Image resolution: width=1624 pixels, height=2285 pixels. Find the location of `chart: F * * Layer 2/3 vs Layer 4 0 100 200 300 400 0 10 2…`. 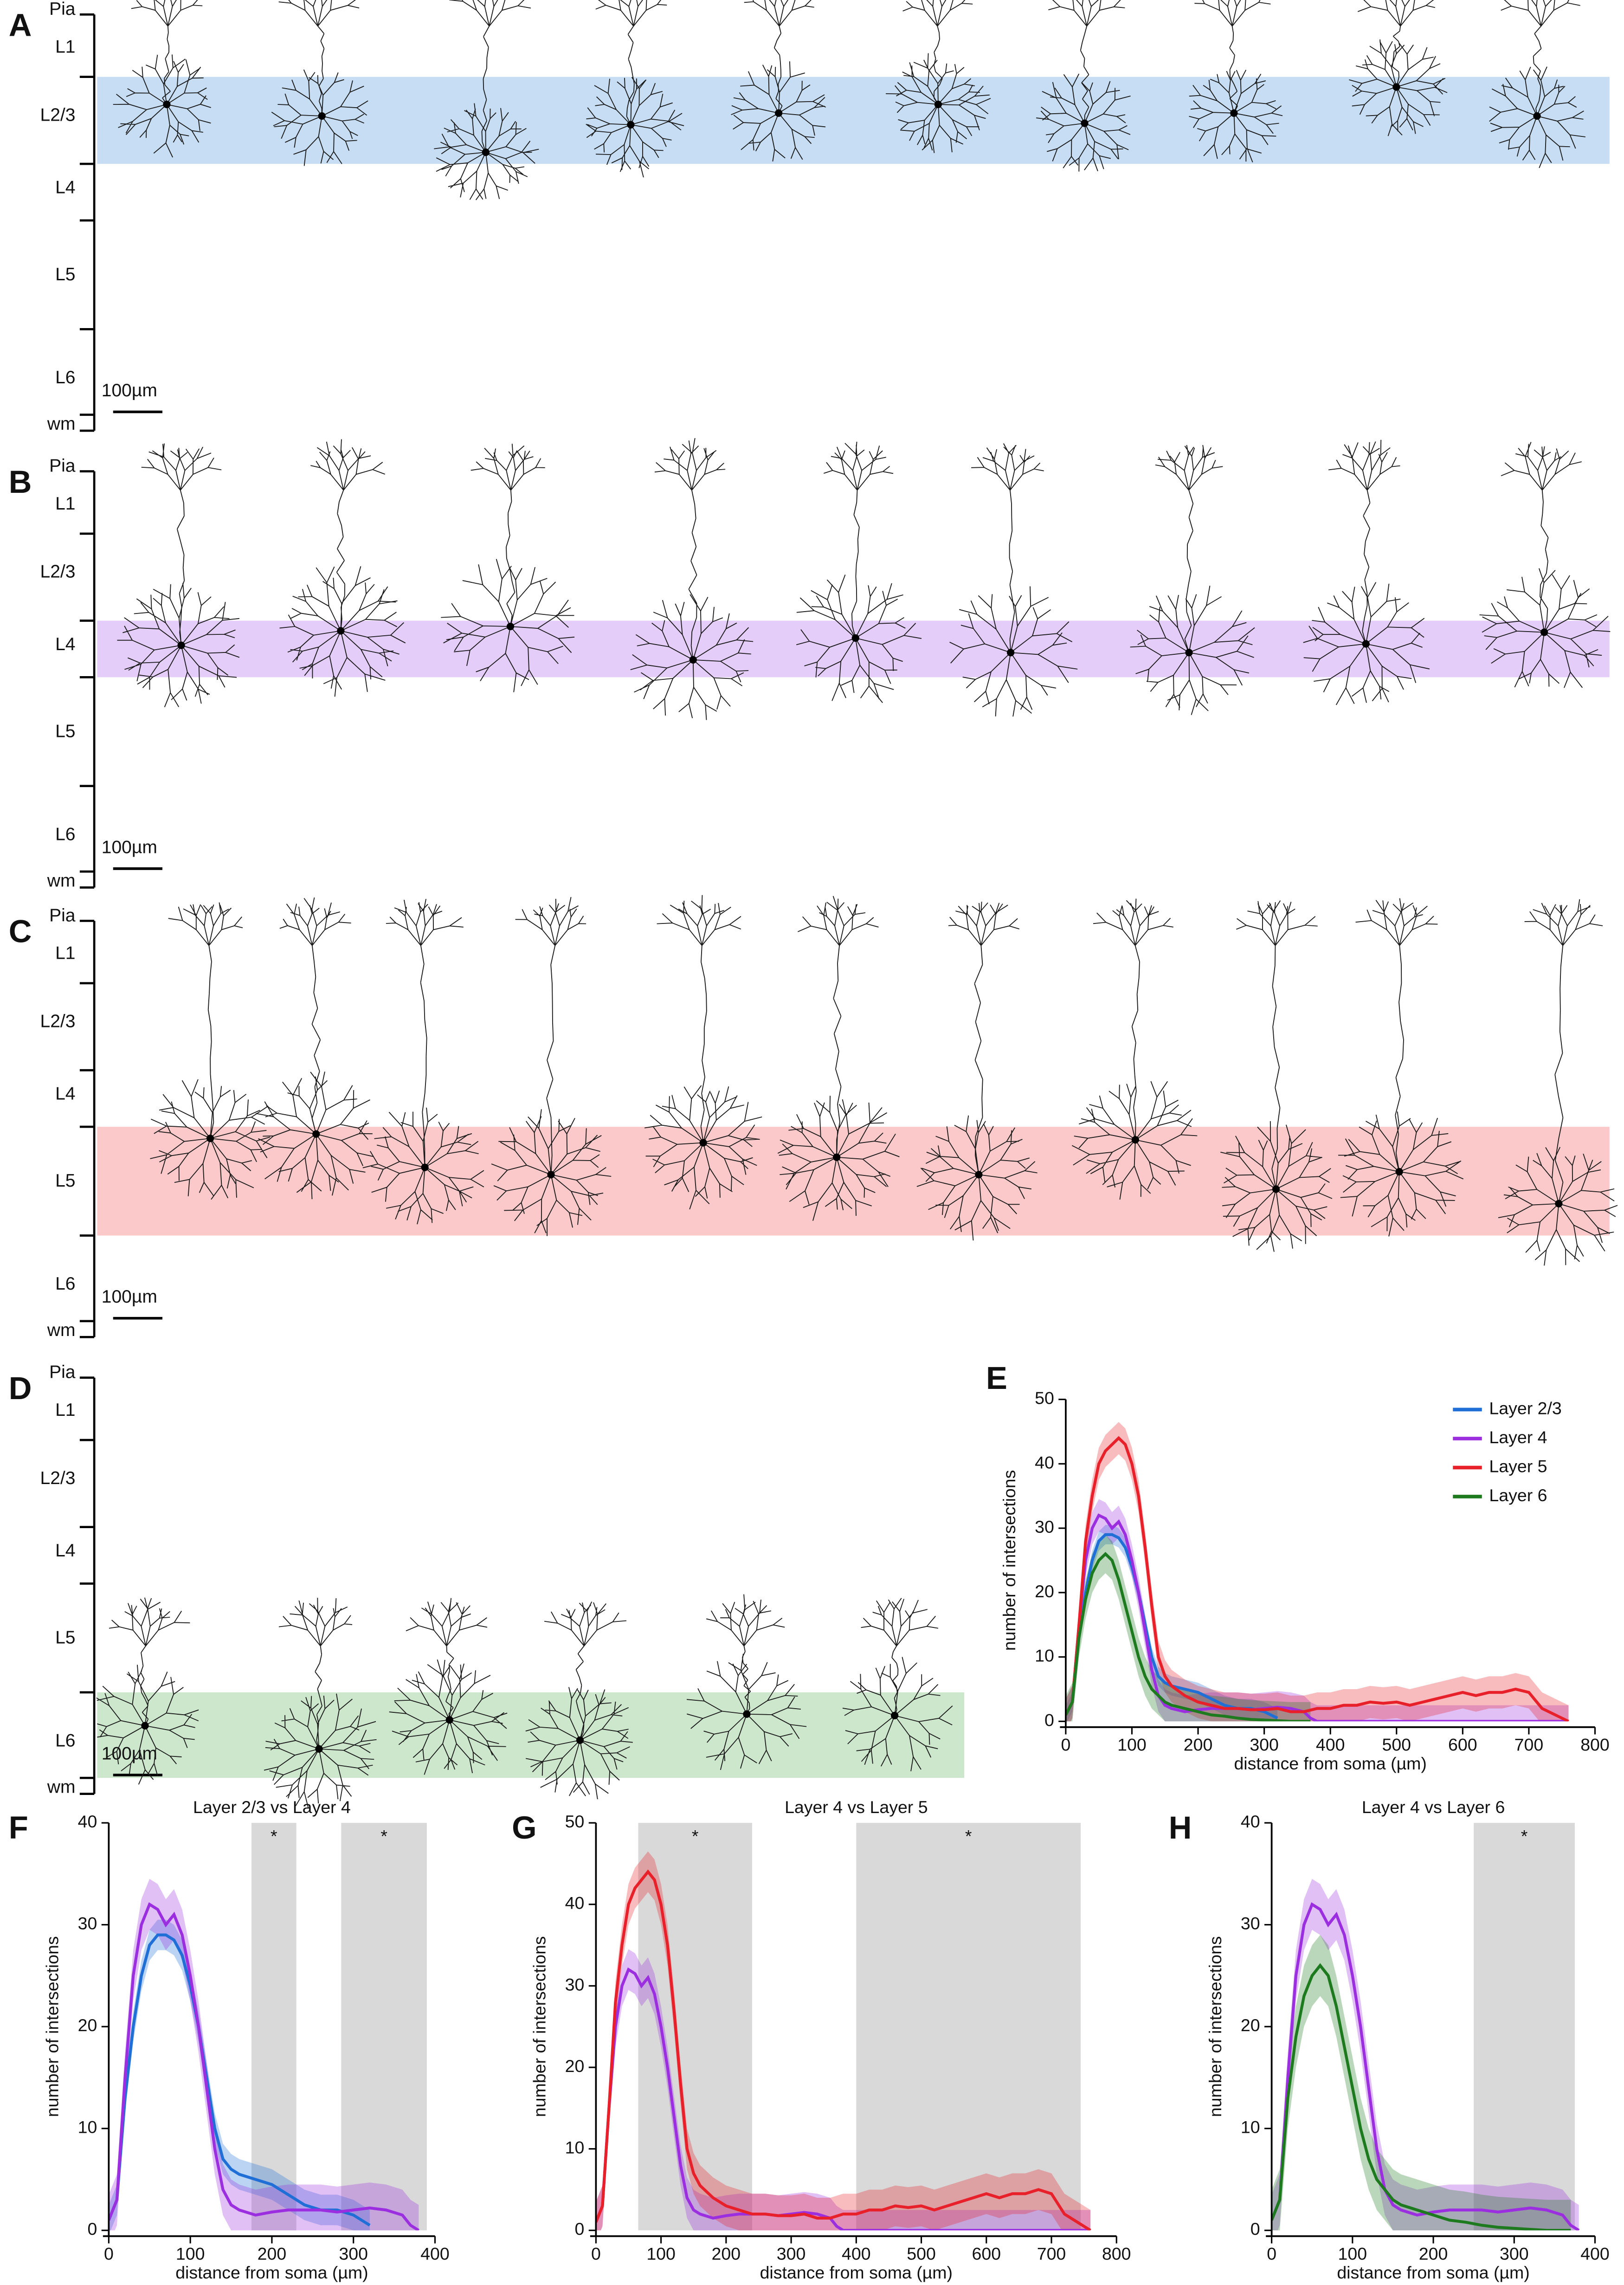

chart: F * * Layer 2/3 vs Layer 4 0 100 200 300 400 0 10 2… is located at coordinates (230, 2039).